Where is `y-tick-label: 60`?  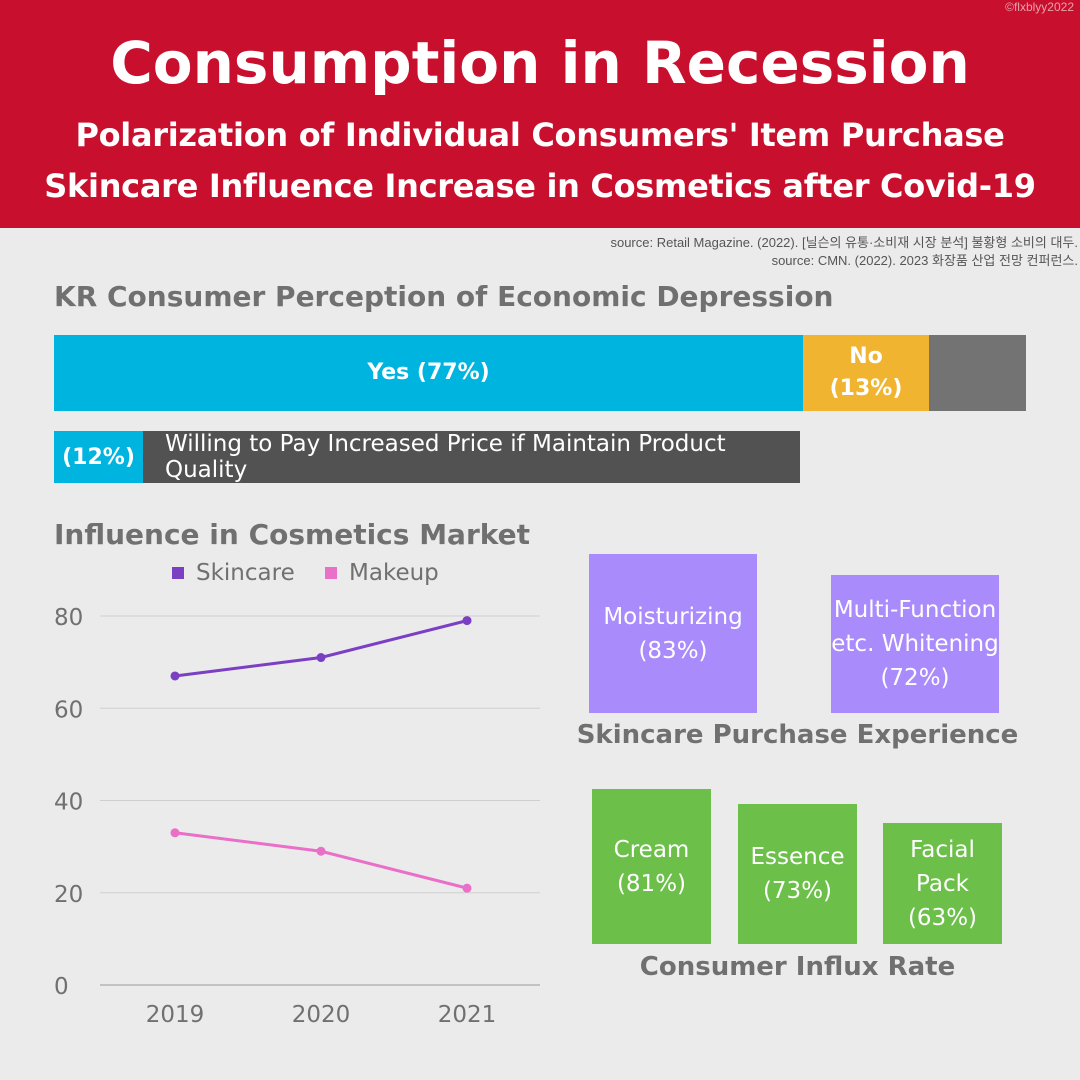 y-tick-label: 60 is located at coordinates (68, 710).